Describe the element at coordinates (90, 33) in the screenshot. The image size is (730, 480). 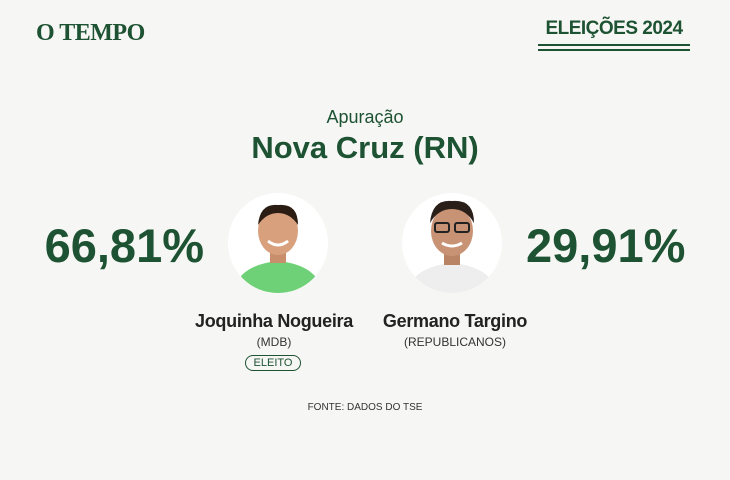
I see `logo: O TEMPO` at that location.